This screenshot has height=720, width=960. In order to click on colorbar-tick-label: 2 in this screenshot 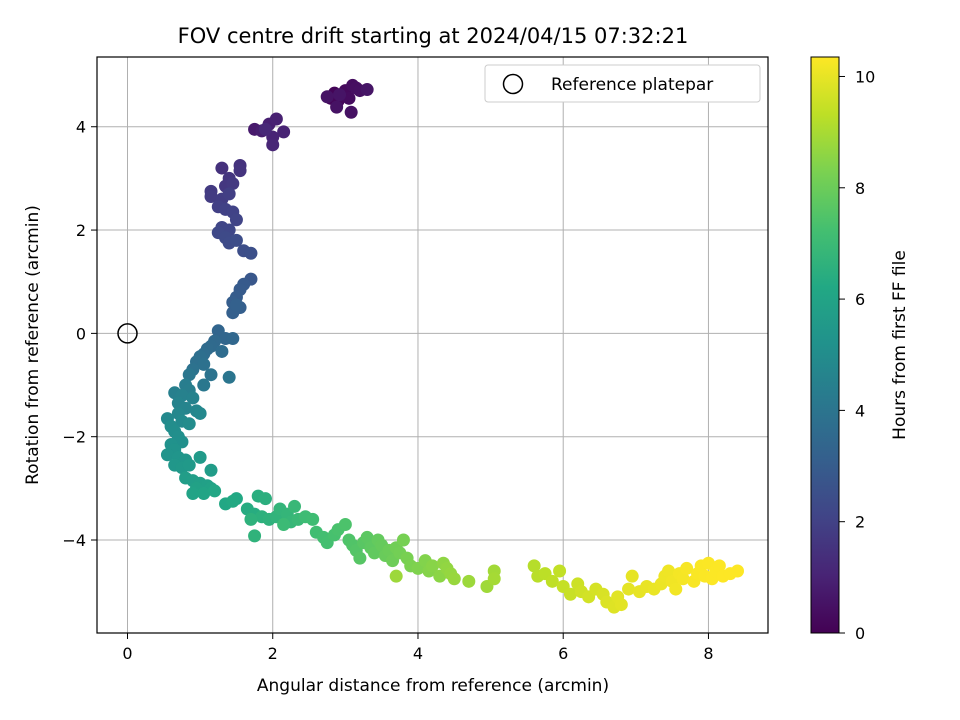, I will do `click(860, 522)`.